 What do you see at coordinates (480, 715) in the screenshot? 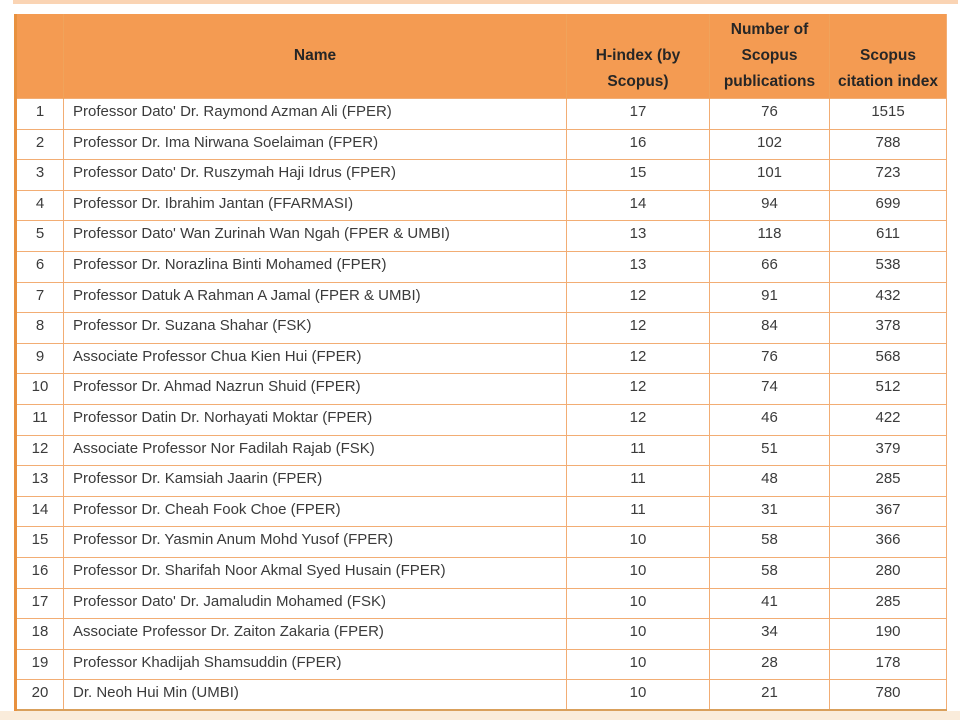
I see `bottom-accent-strip` at bounding box center [480, 715].